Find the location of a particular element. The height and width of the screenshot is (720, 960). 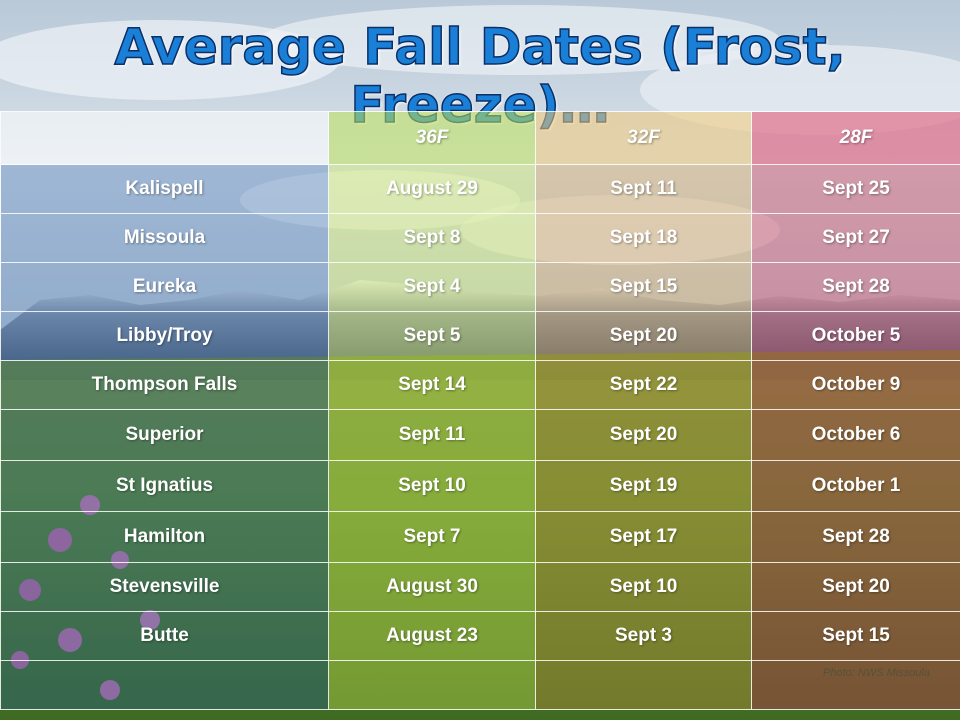

header-row: 36F 32F 28F is located at coordinates (480, 138).